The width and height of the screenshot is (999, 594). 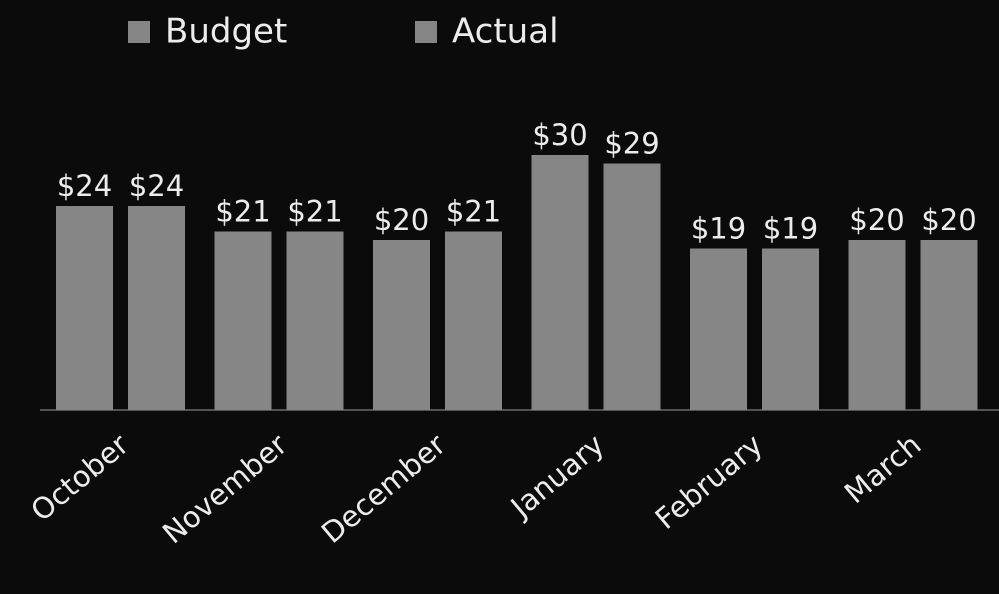 What do you see at coordinates (226, 32) in the screenshot?
I see `legend-label: Budget` at bounding box center [226, 32].